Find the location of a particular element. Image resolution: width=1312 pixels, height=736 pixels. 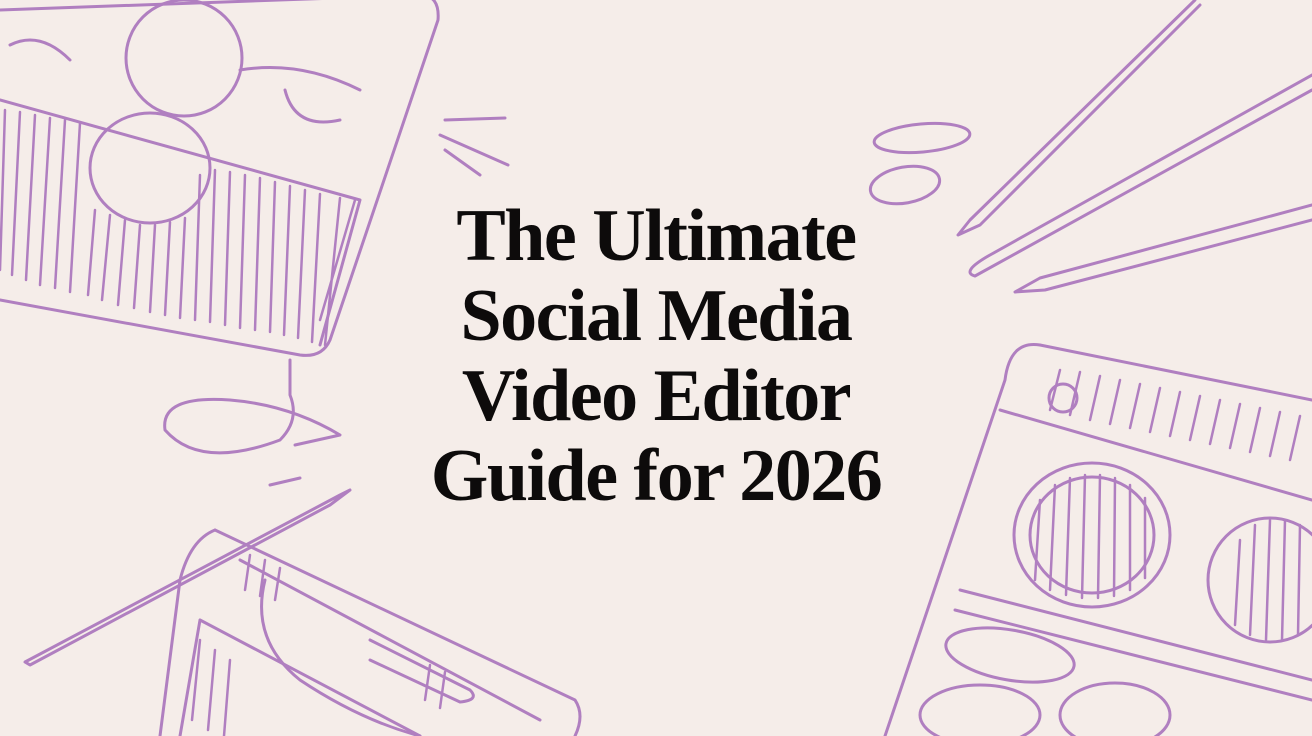

pens-sketch-top-right is located at coordinates (1134, 147).